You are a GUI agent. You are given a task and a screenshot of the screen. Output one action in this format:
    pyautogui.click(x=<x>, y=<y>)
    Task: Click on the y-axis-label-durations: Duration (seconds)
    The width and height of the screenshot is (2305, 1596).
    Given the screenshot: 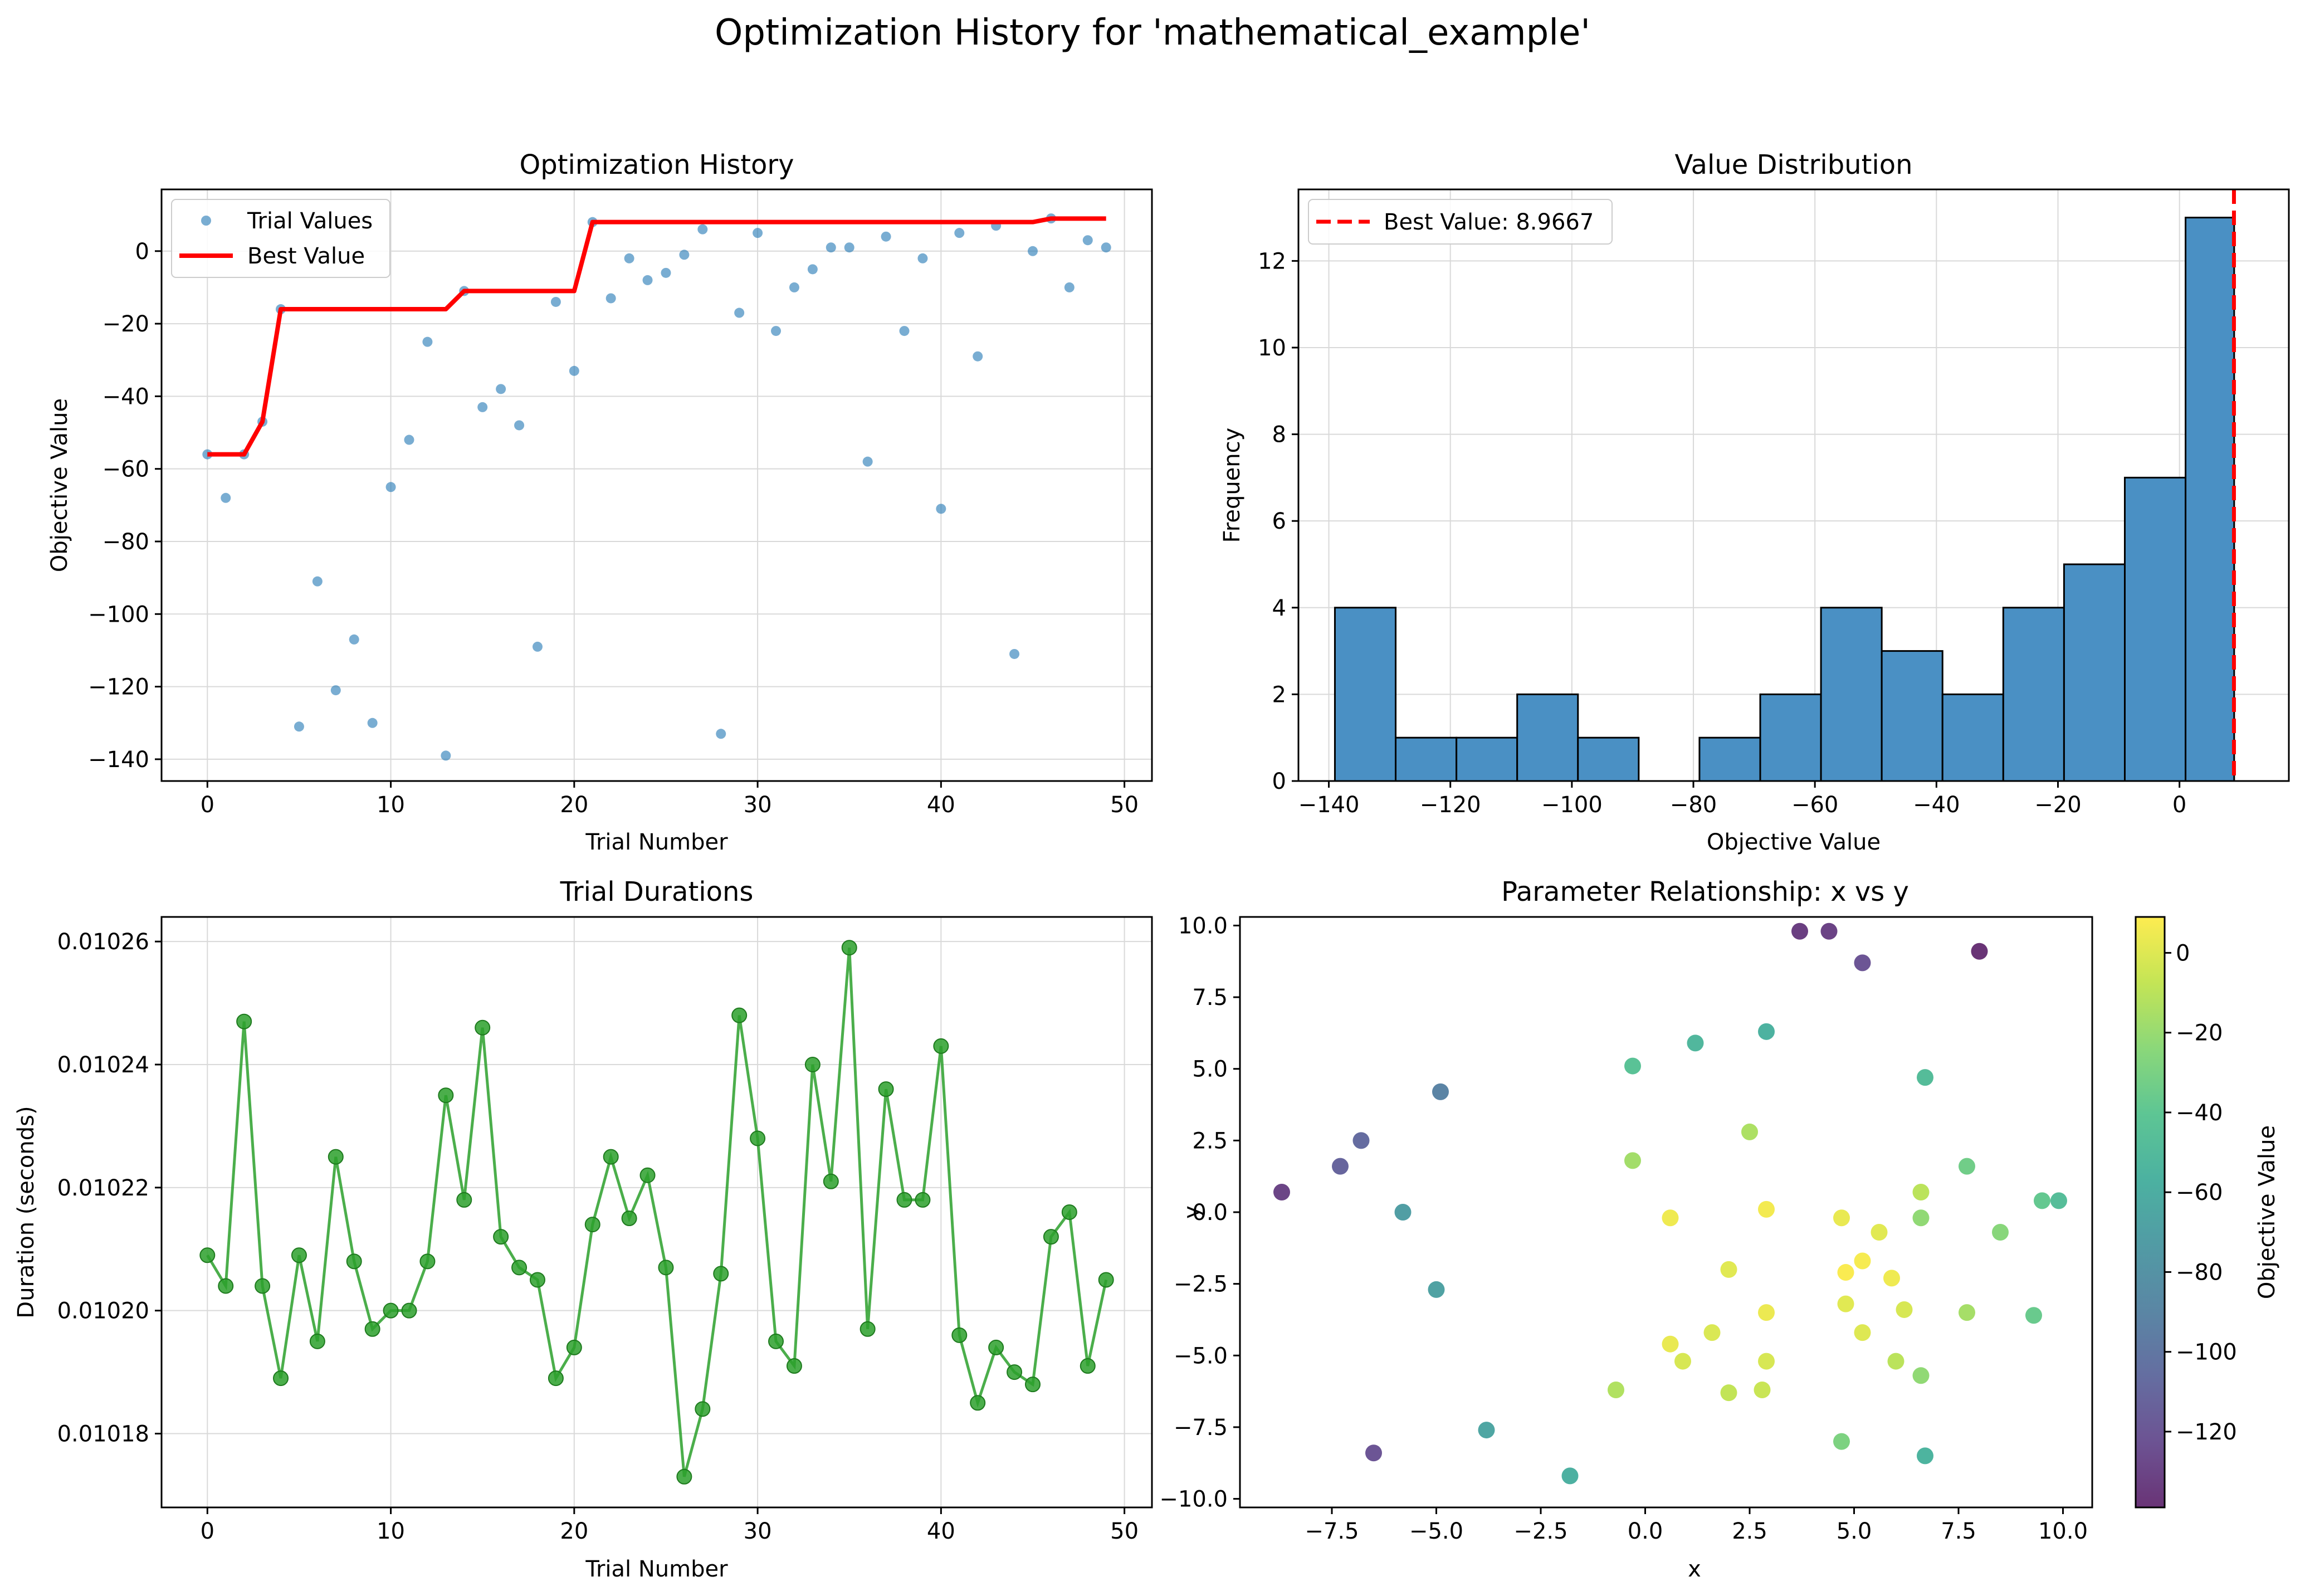 What is the action you would take?
    pyautogui.click(x=26, y=1212)
    